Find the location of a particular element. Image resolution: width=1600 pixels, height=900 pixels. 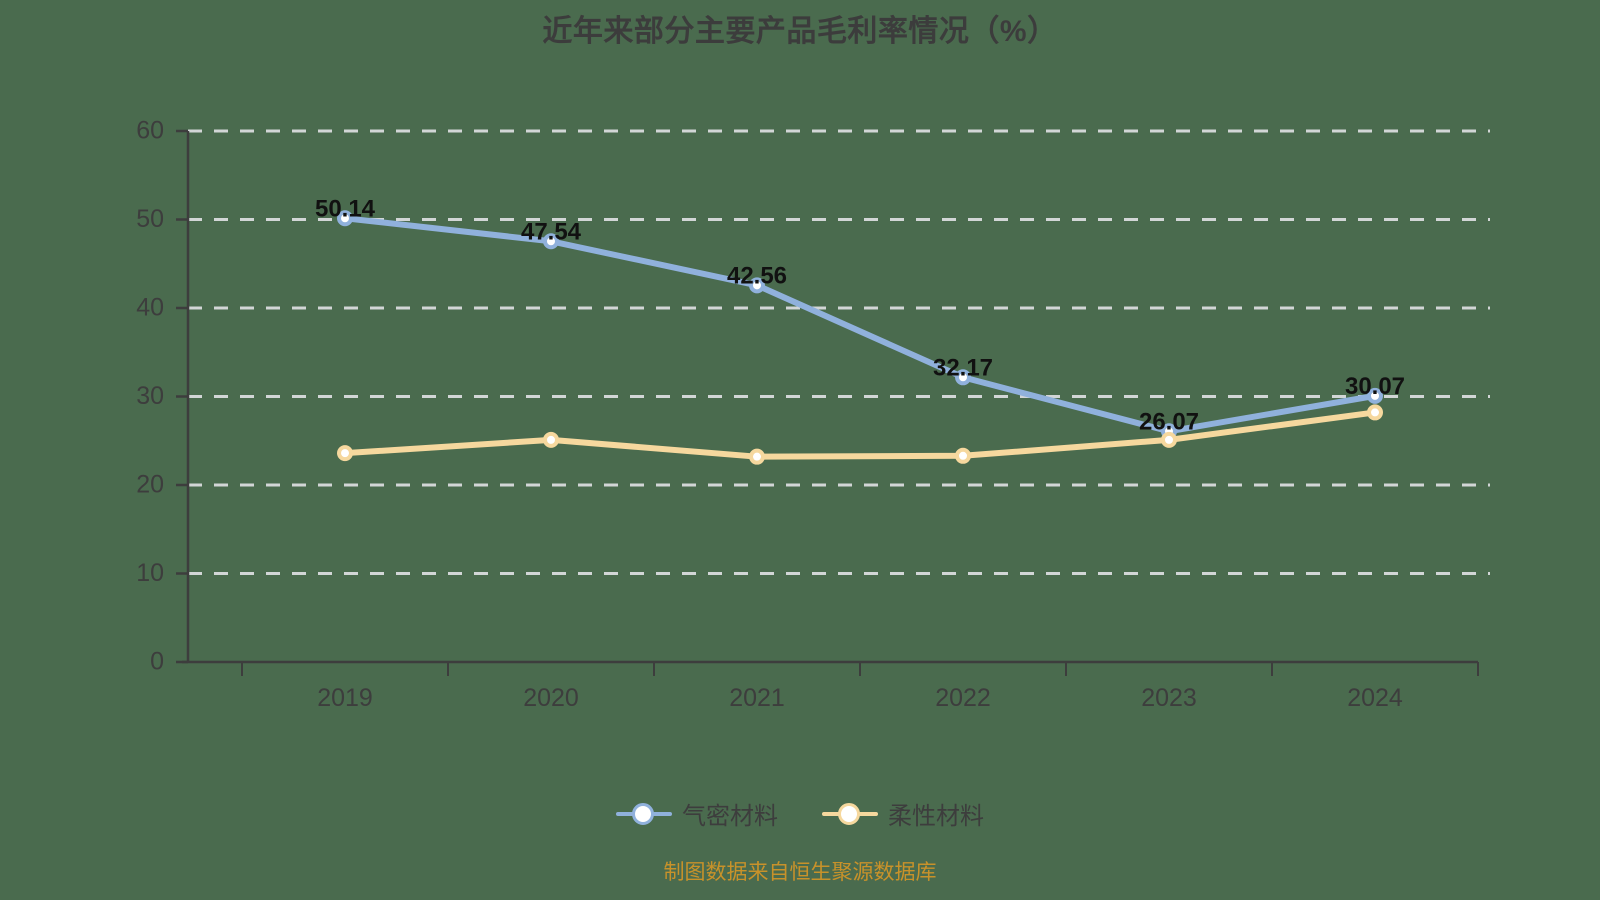

data-point-label: 47.54 is located at coordinates (551, 231).